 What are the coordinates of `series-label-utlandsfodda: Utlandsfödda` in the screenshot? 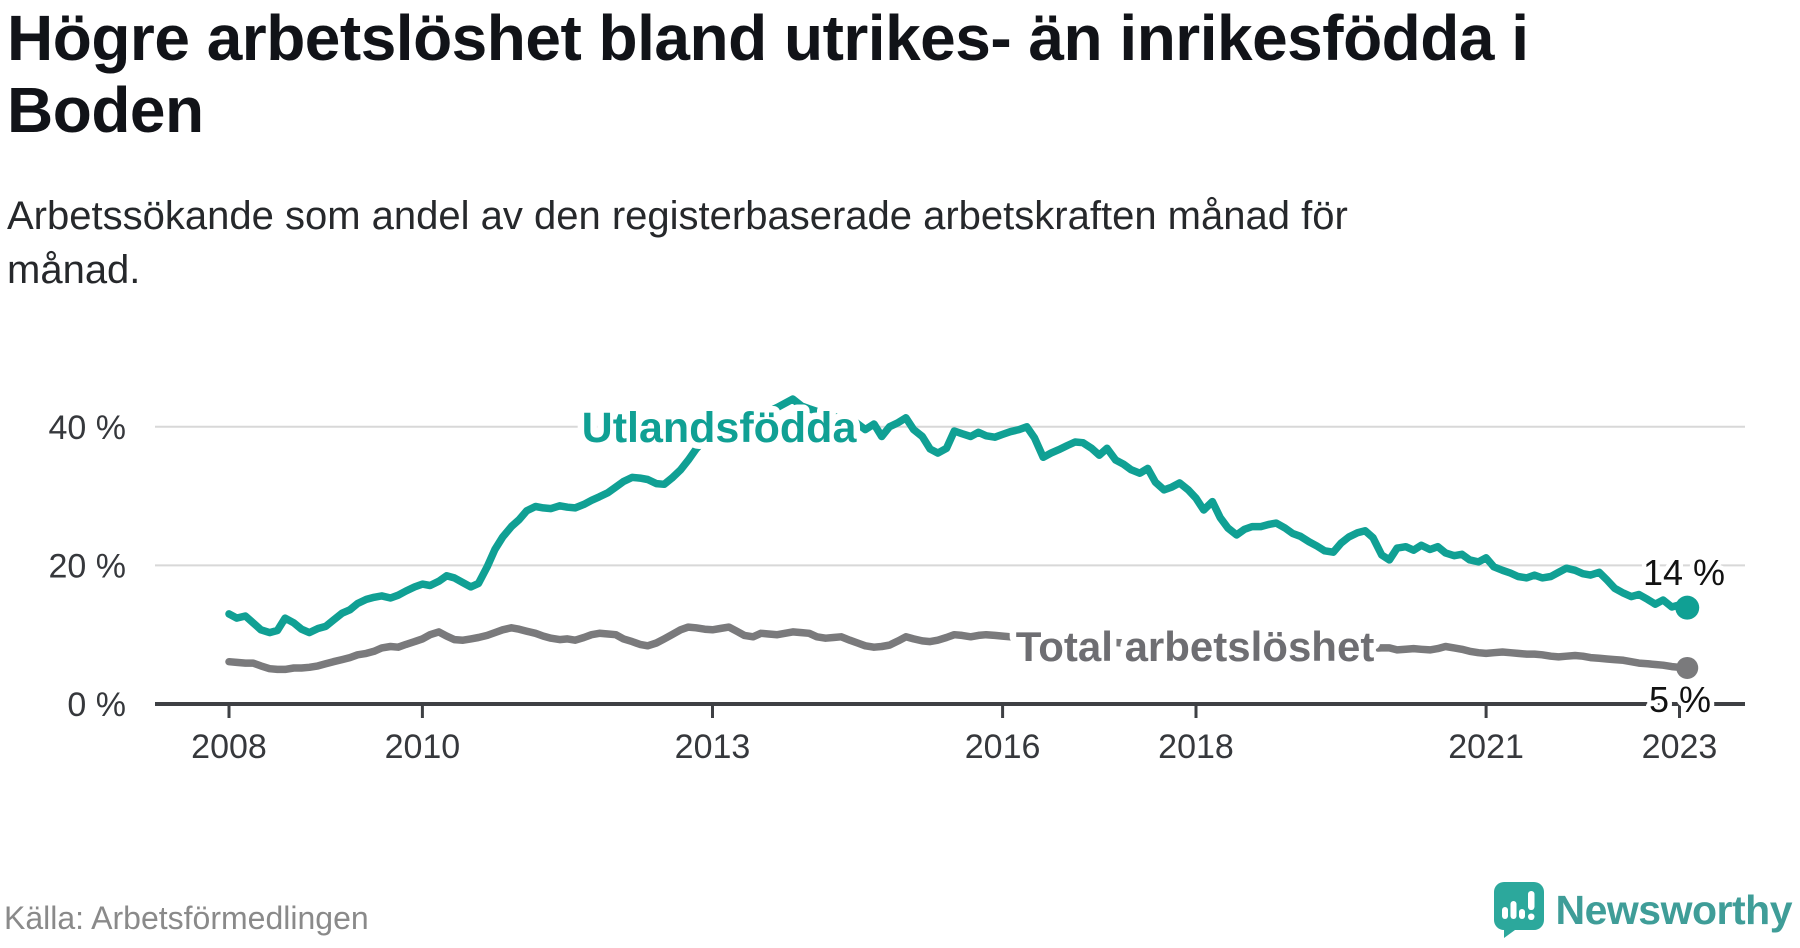 It's located at (720, 428).